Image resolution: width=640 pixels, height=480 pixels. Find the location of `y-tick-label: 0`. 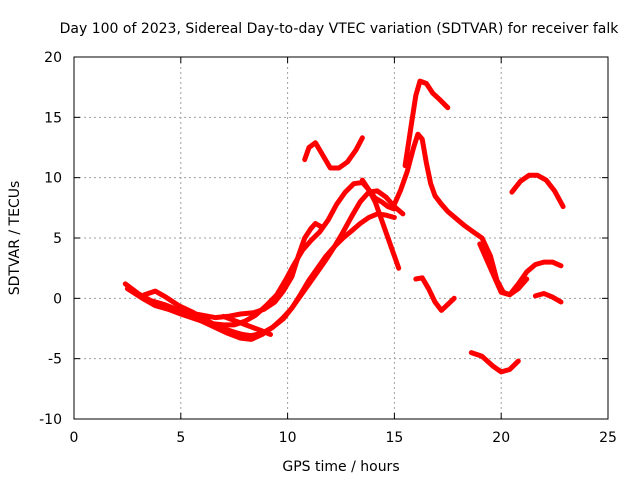

y-tick-label: 0 is located at coordinates (57, 299).